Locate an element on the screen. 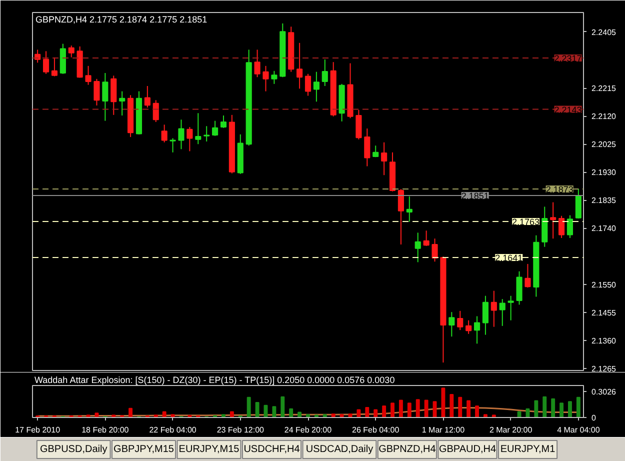  y-tick-label: 2.1265 is located at coordinates (604, 369).